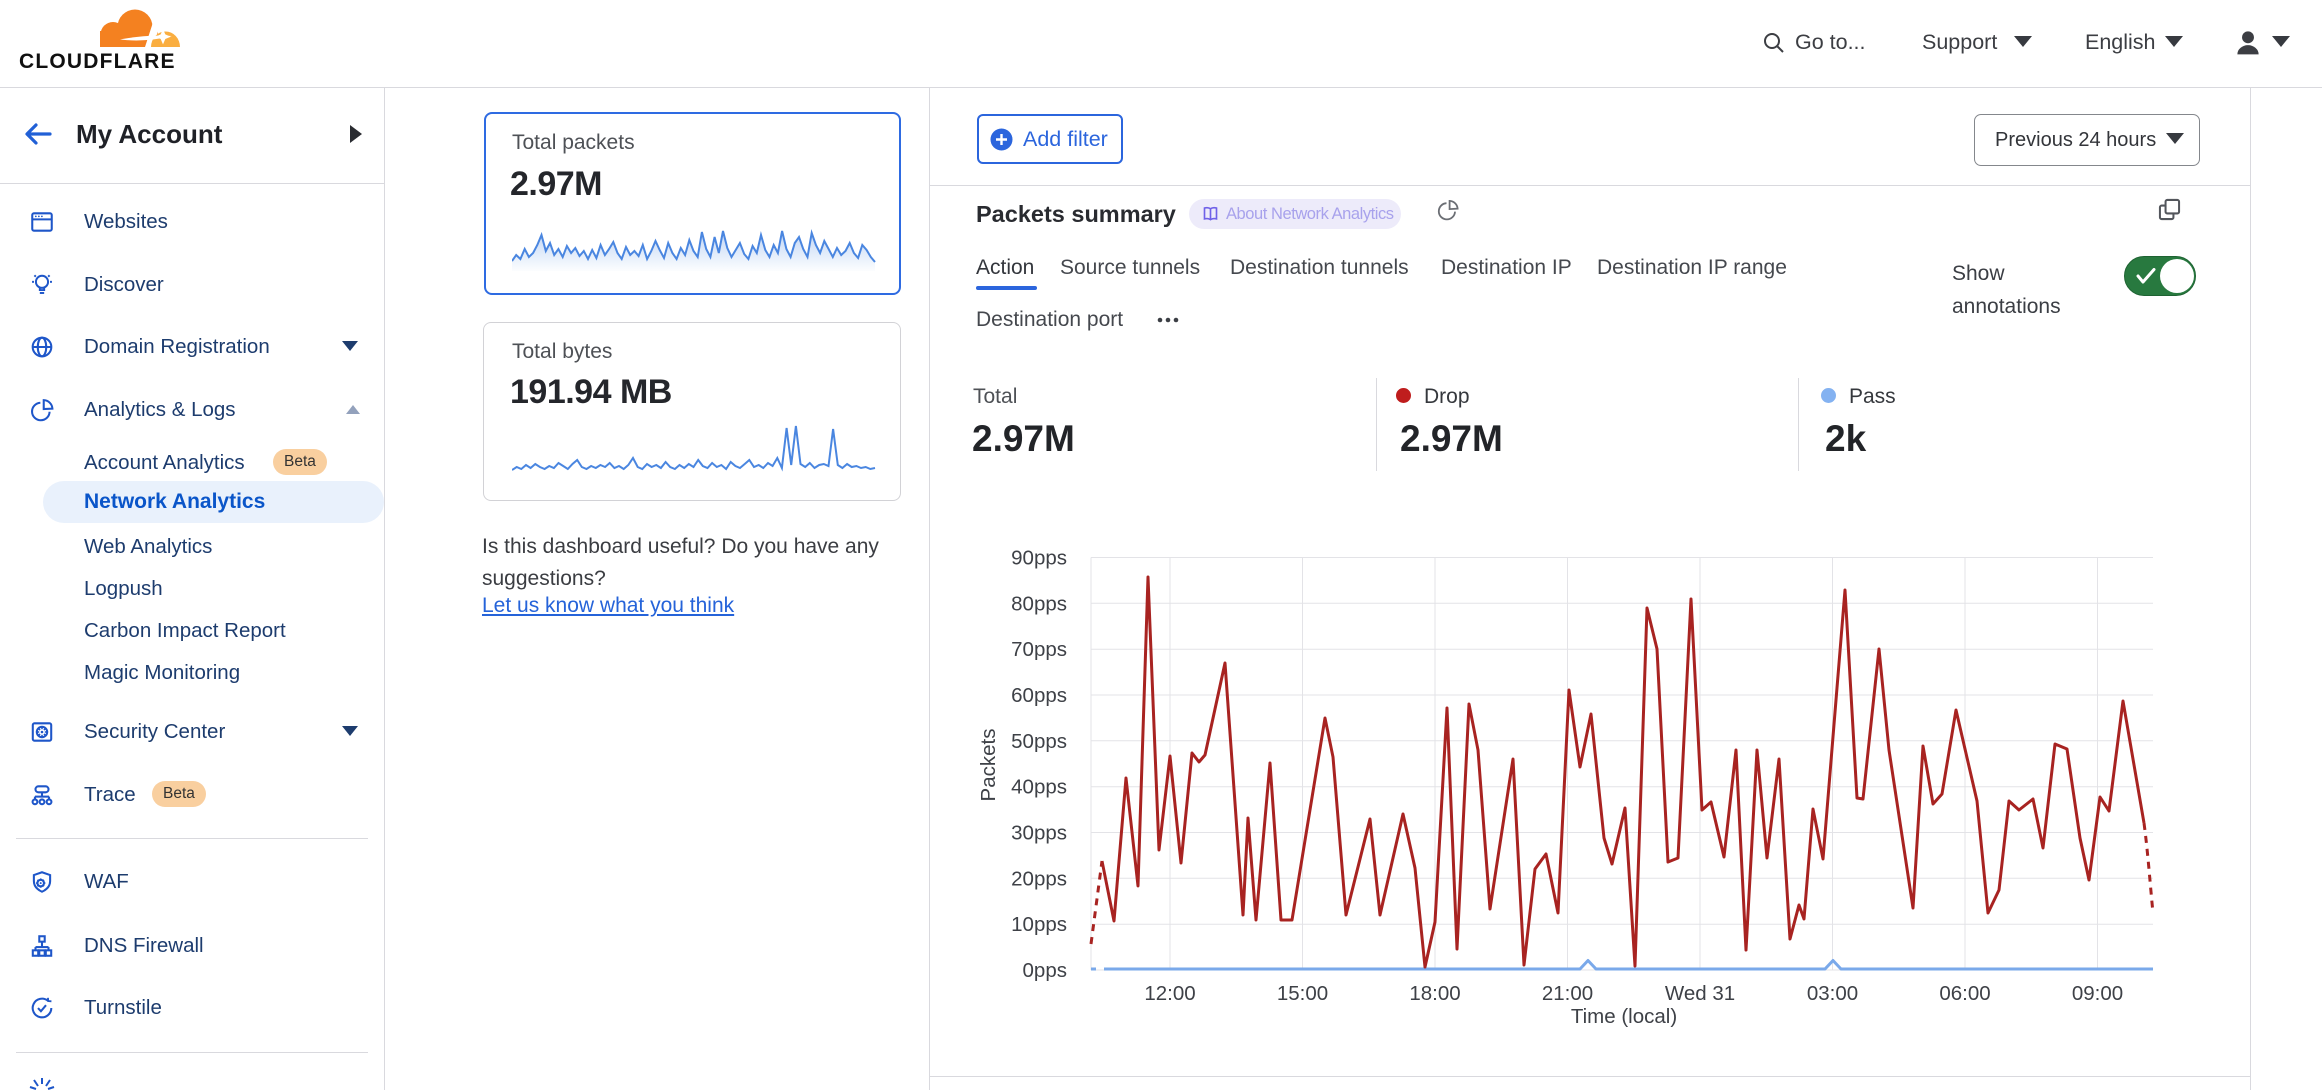 The image size is (2322, 1090). What do you see at coordinates (1567, 993) in the screenshot?
I see `svg-text: 21:00` at bounding box center [1567, 993].